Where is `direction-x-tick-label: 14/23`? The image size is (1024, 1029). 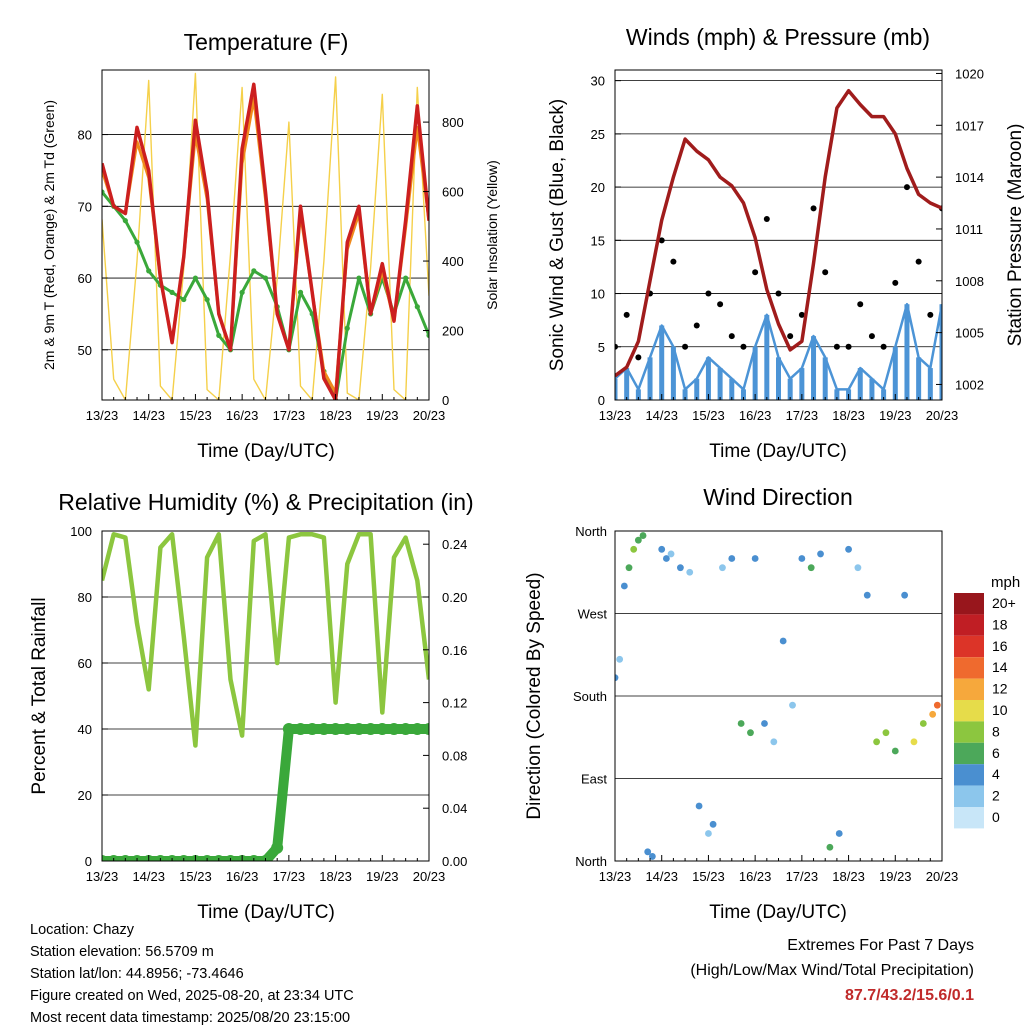 direction-x-tick-label: 14/23 is located at coordinates (661, 876).